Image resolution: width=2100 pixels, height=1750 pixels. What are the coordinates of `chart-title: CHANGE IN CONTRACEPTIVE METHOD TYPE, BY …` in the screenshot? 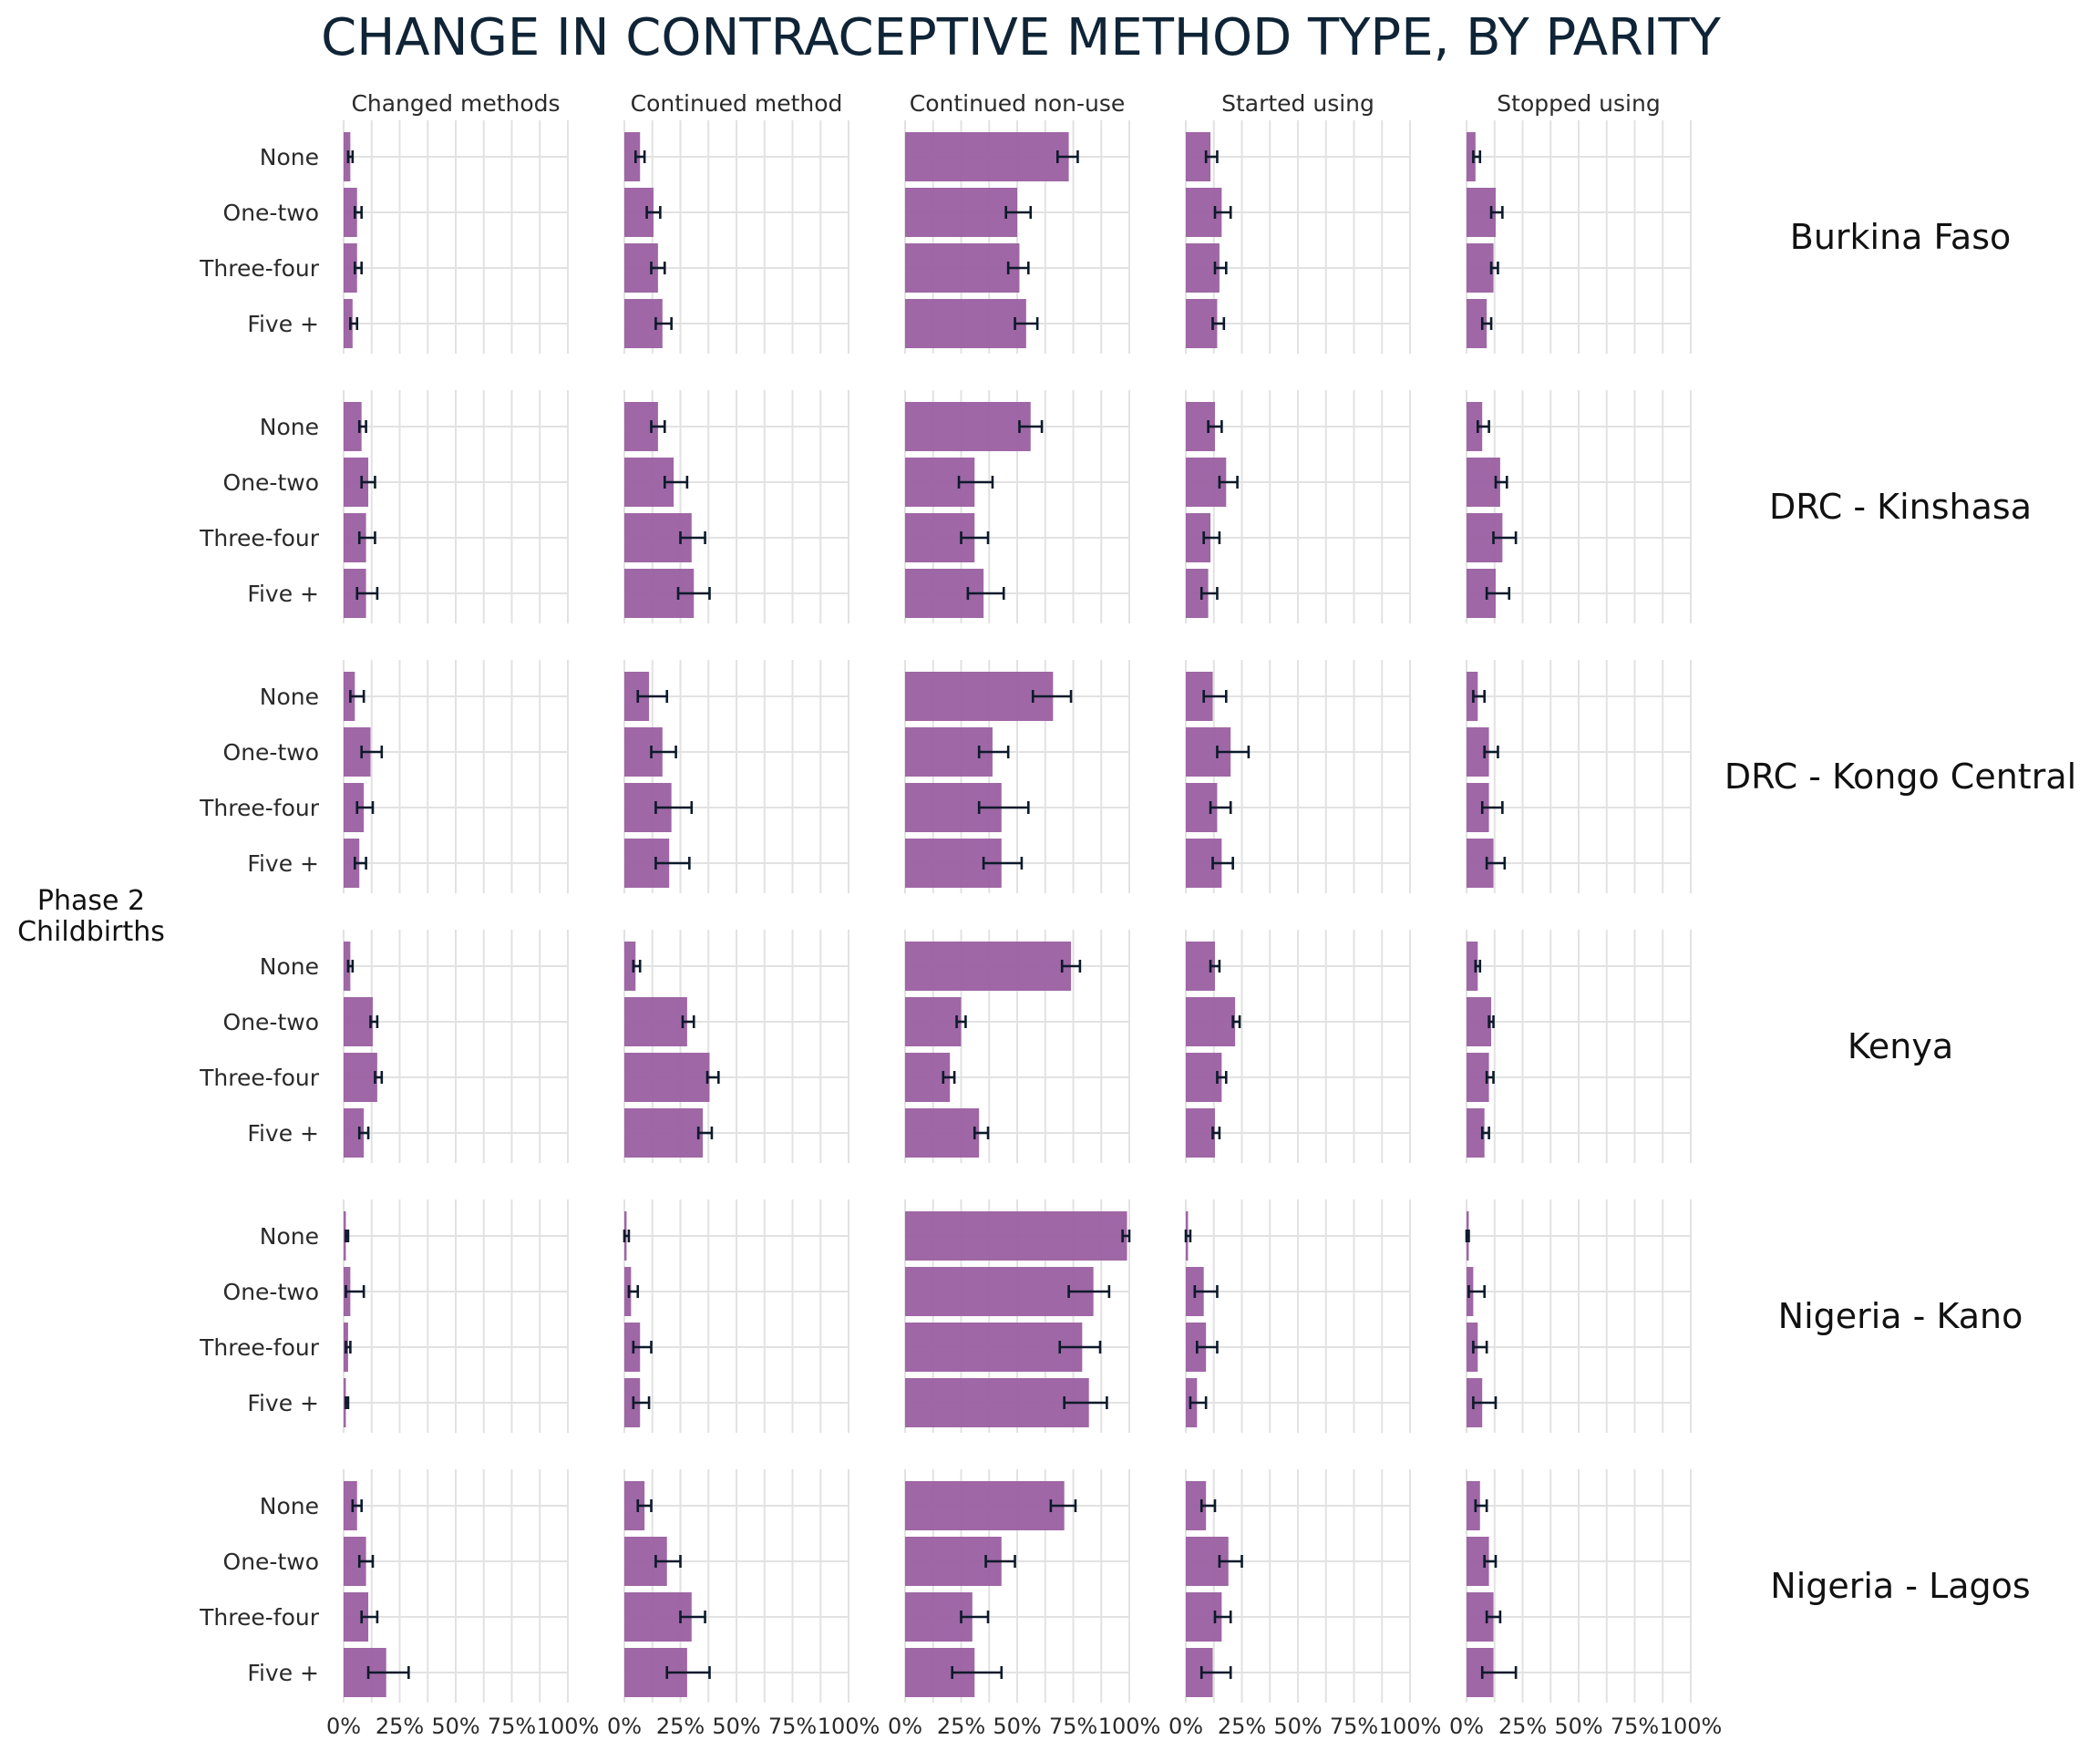 It's located at (1021, 38).